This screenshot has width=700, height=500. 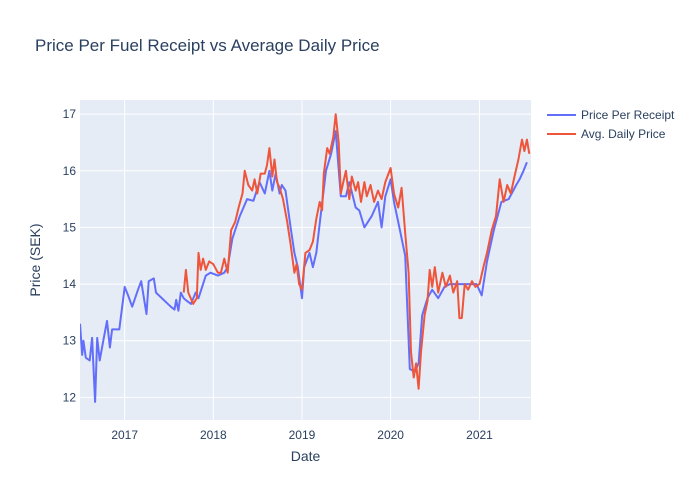 I want to click on y-tick-label: 17, so click(x=70, y=114).